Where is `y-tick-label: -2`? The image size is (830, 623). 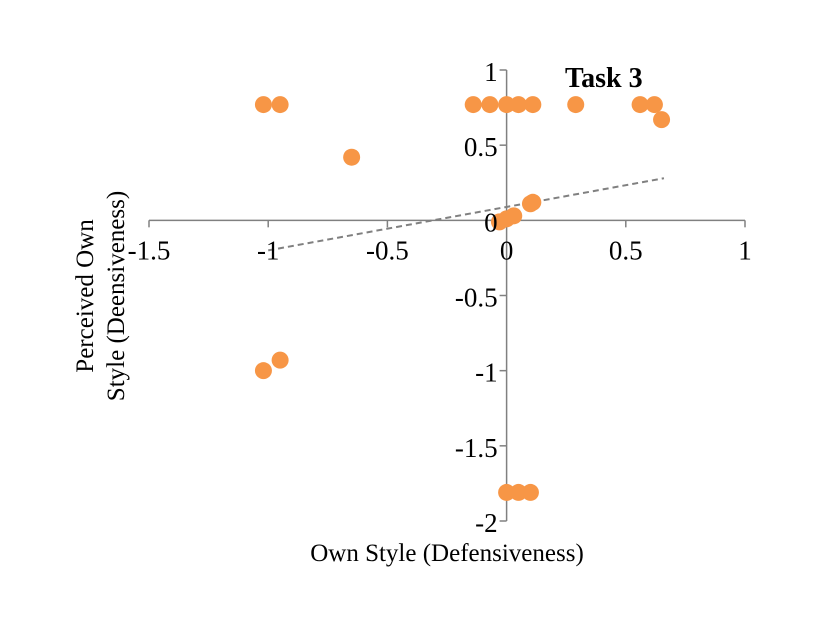 y-tick-label: -2 is located at coordinates (486, 523).